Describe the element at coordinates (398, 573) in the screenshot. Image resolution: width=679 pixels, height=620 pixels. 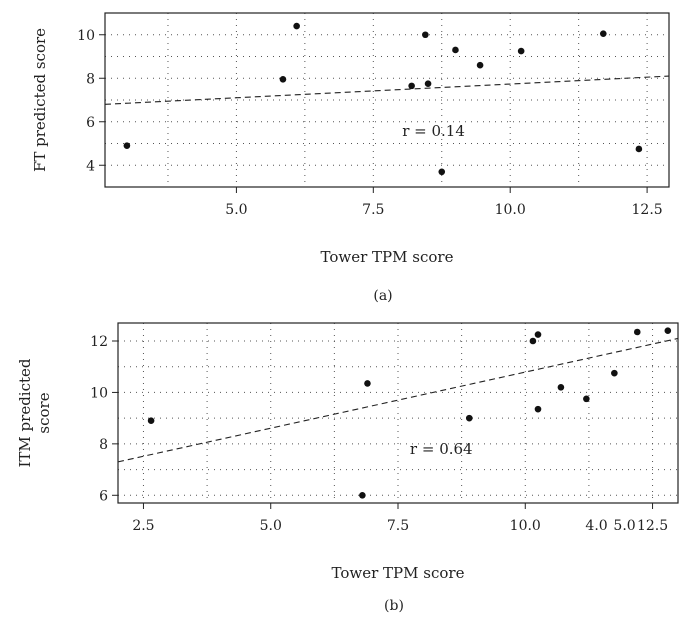
I see `panel-b-x-axis-title: Tower TPM score` at that location.